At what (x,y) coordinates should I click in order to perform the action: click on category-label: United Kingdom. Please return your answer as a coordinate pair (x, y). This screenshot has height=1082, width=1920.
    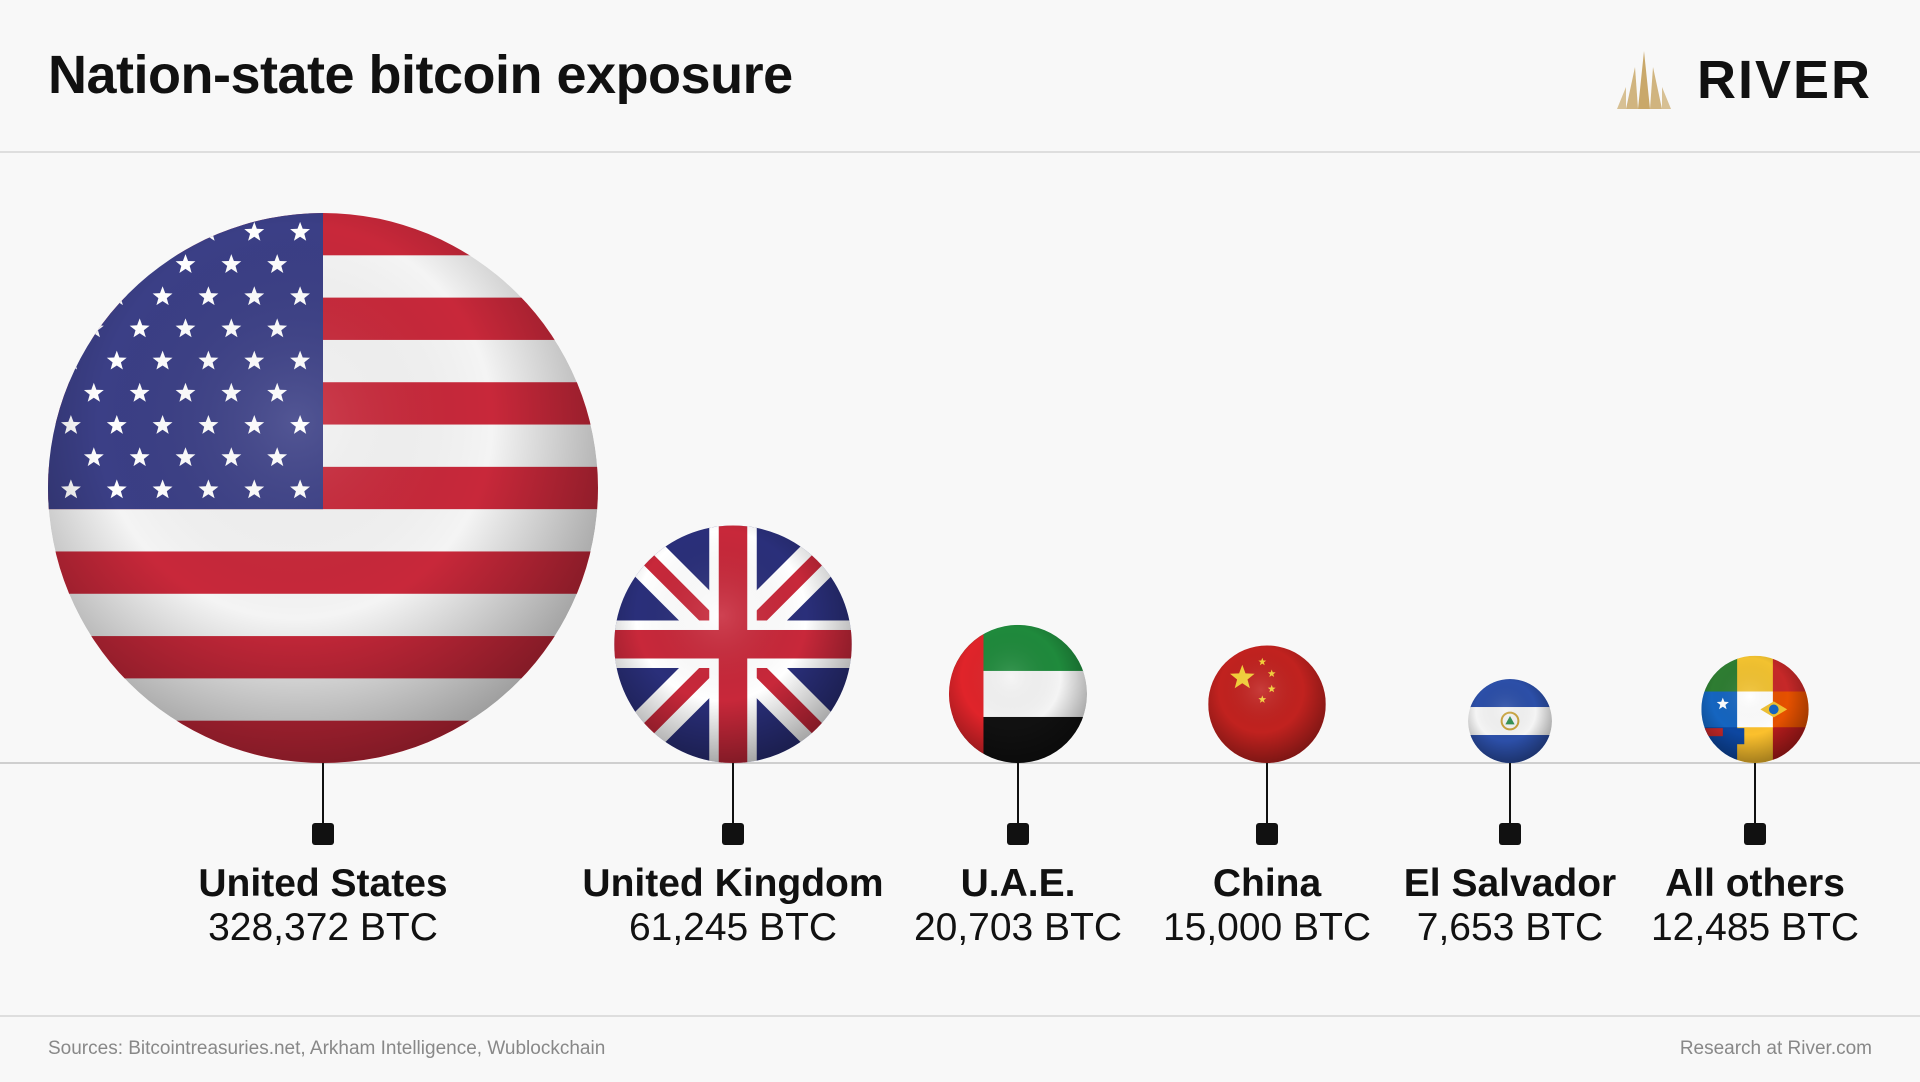
    Looking at the image, I should click on (733, 883).